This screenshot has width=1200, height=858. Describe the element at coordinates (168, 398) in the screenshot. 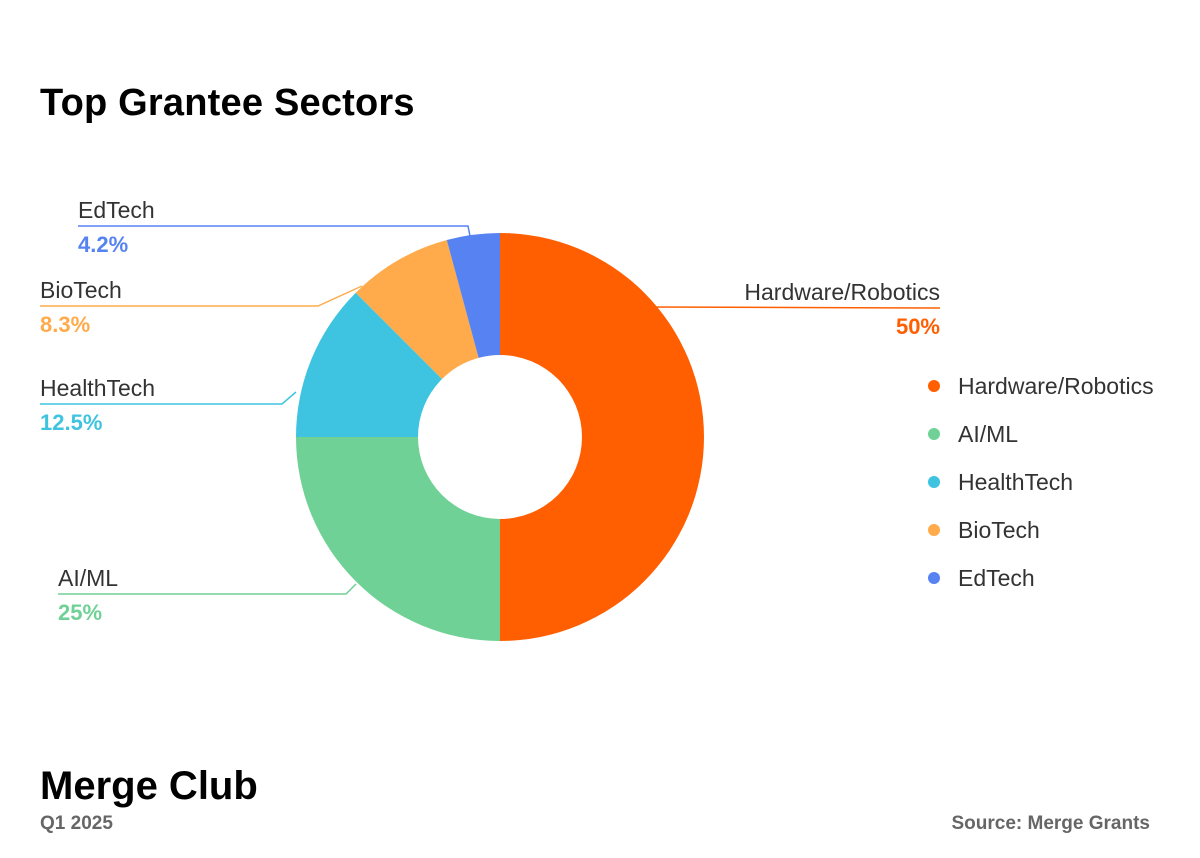

I see `leader-line-healthtech` at that location.